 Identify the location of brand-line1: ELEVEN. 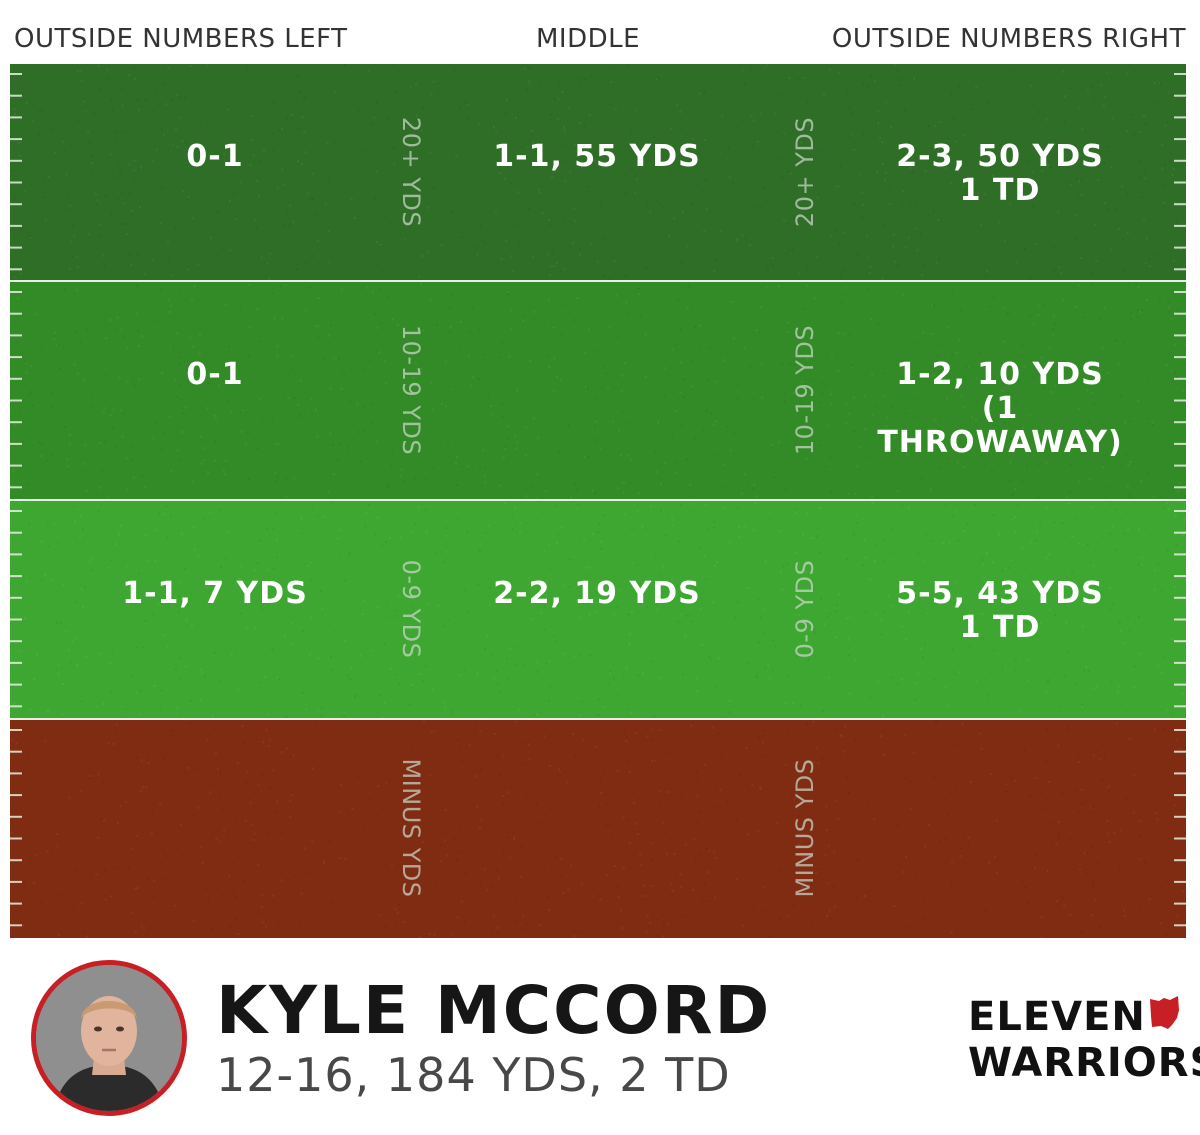
(1057, 1017).